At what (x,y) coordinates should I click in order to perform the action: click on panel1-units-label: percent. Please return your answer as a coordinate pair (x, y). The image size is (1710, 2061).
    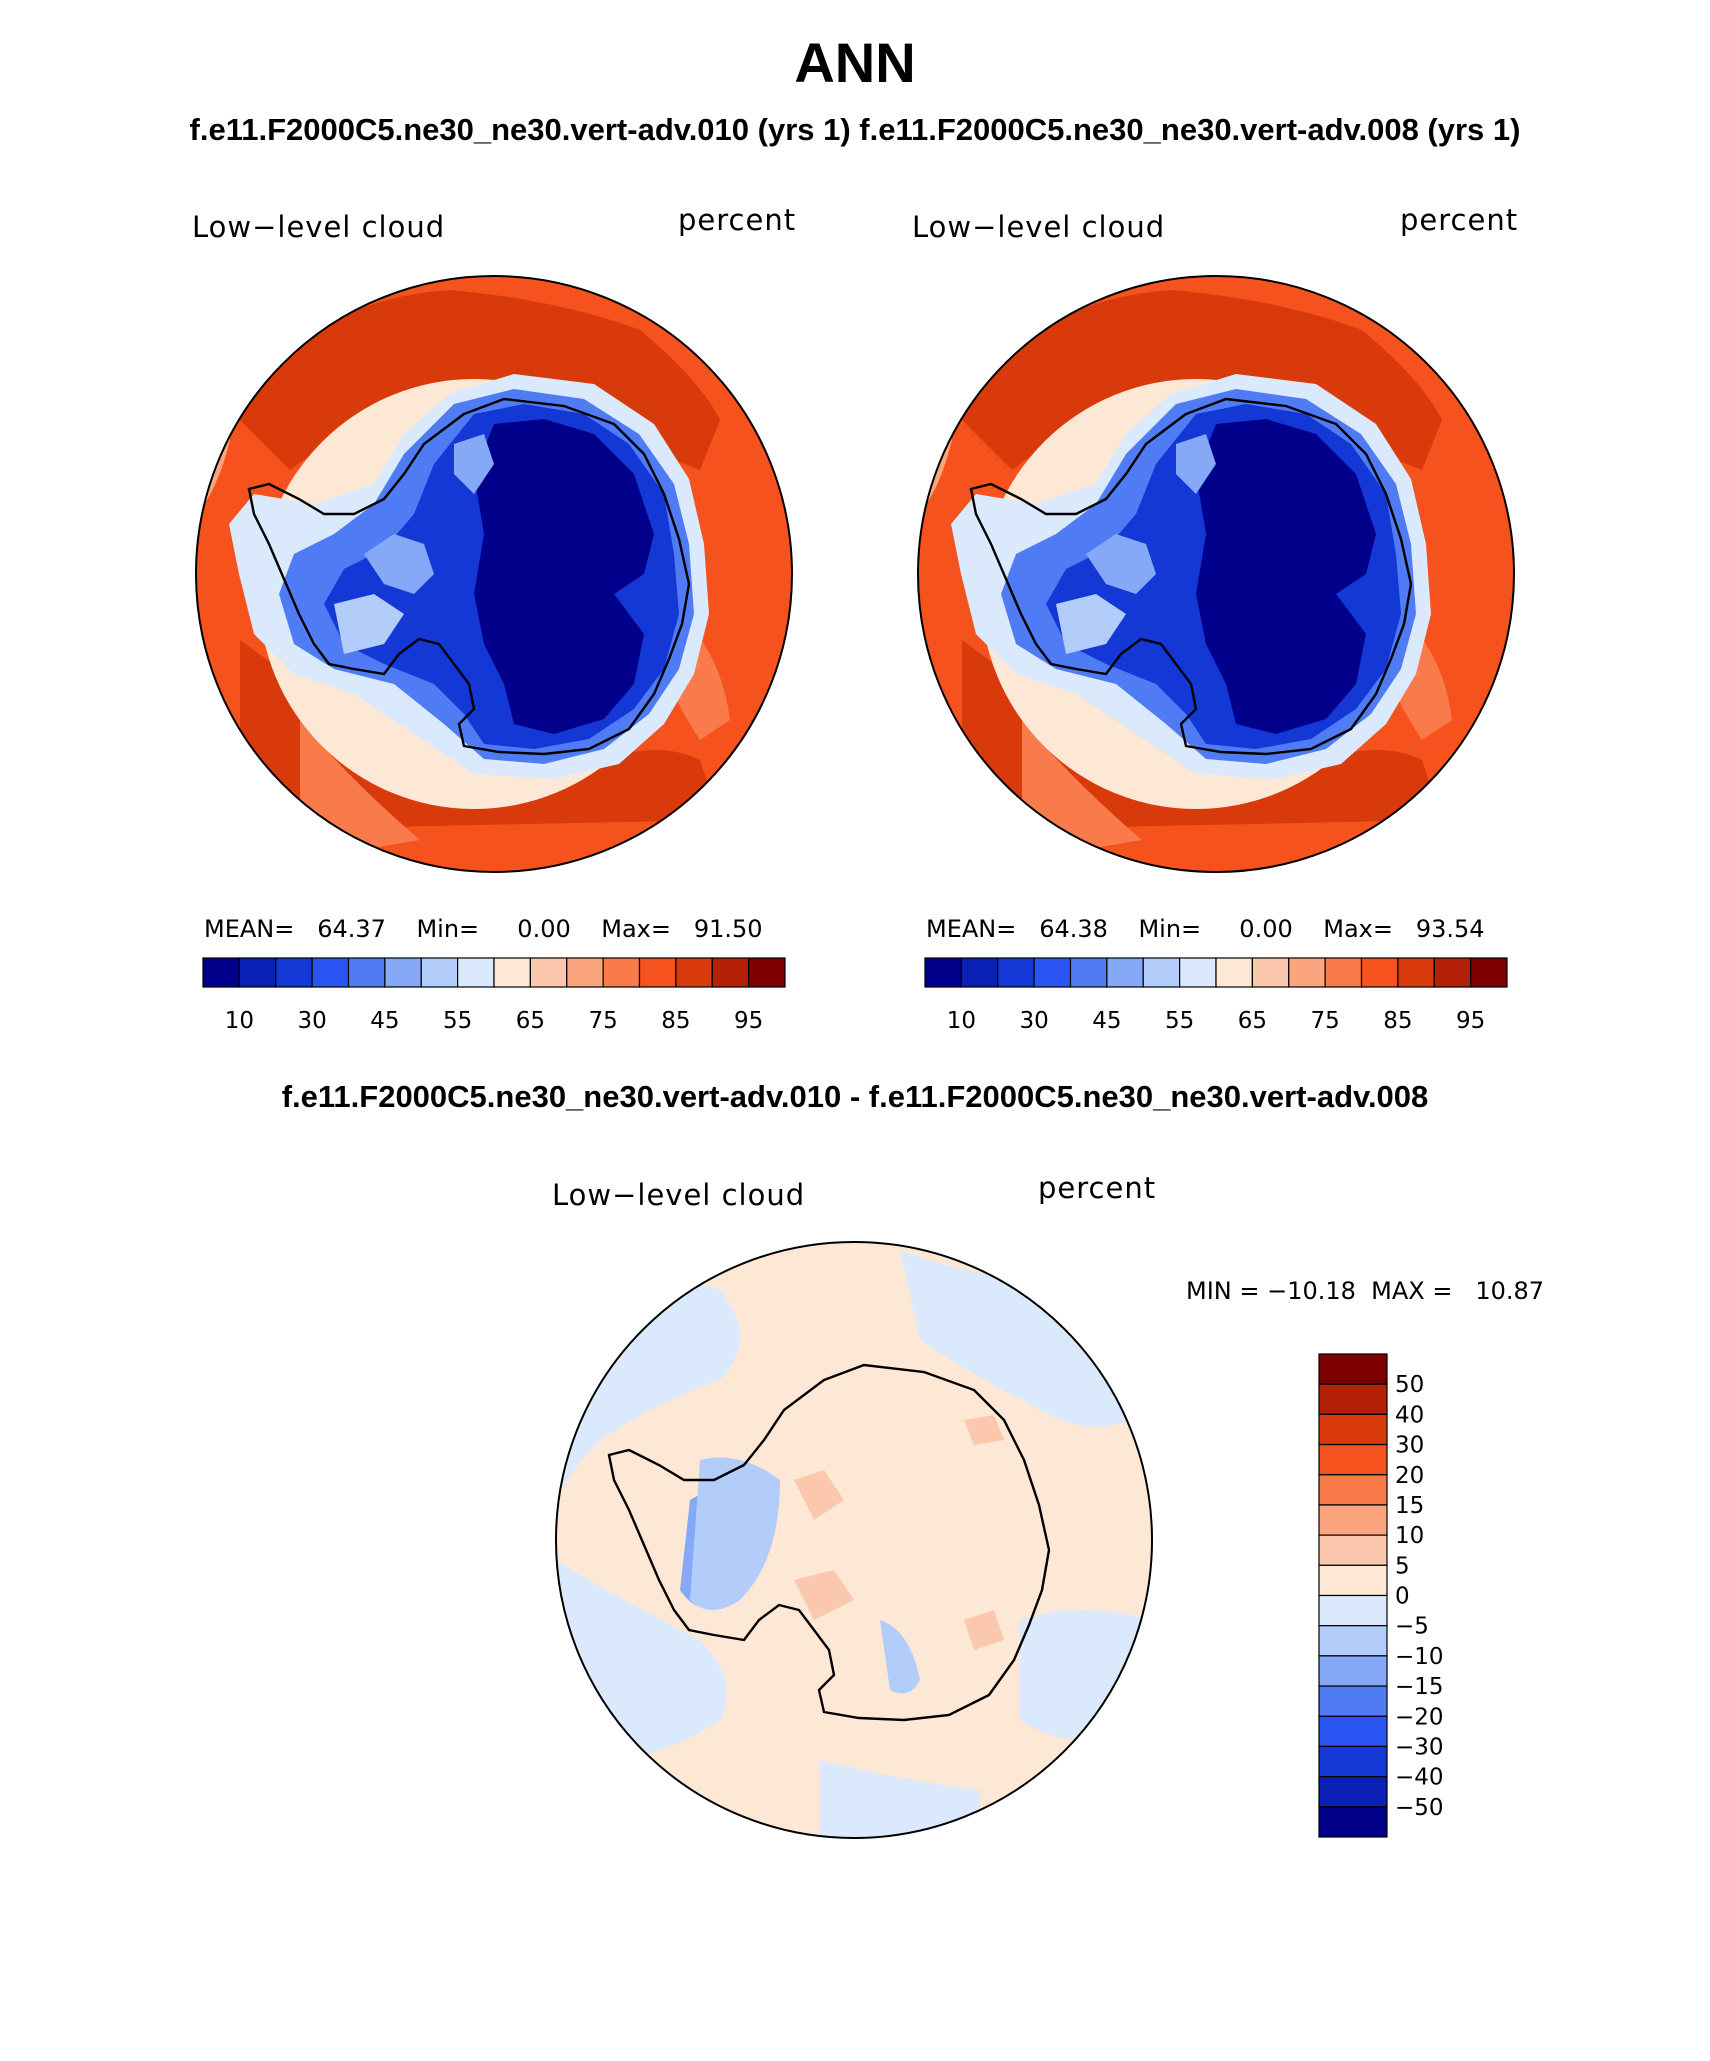
    Looking at the image, I should click on (737, 220).